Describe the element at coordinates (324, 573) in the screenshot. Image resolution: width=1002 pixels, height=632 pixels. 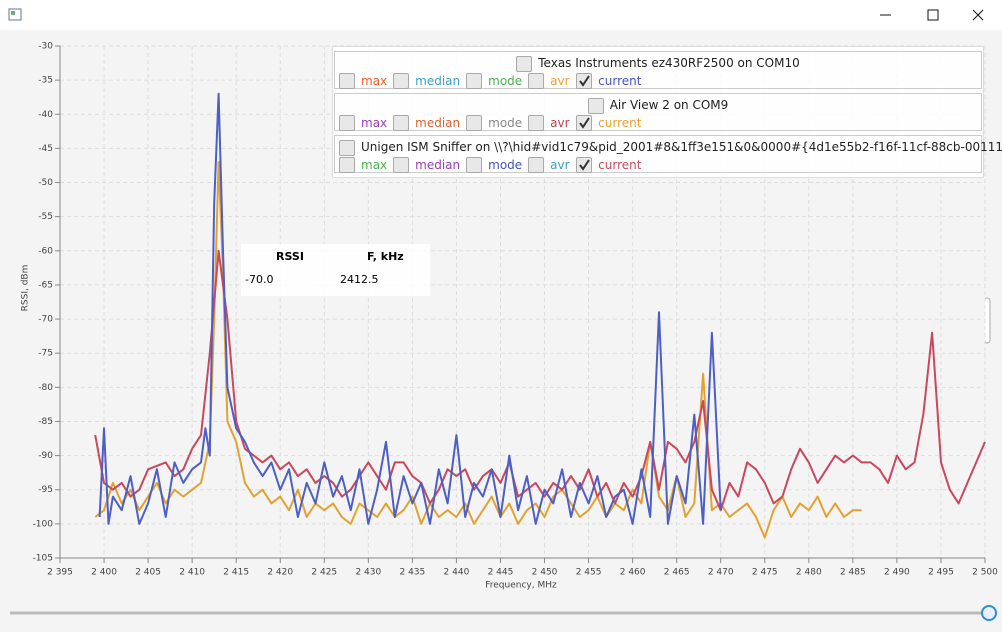
I see `x-tick-label: 2 425` at that location.